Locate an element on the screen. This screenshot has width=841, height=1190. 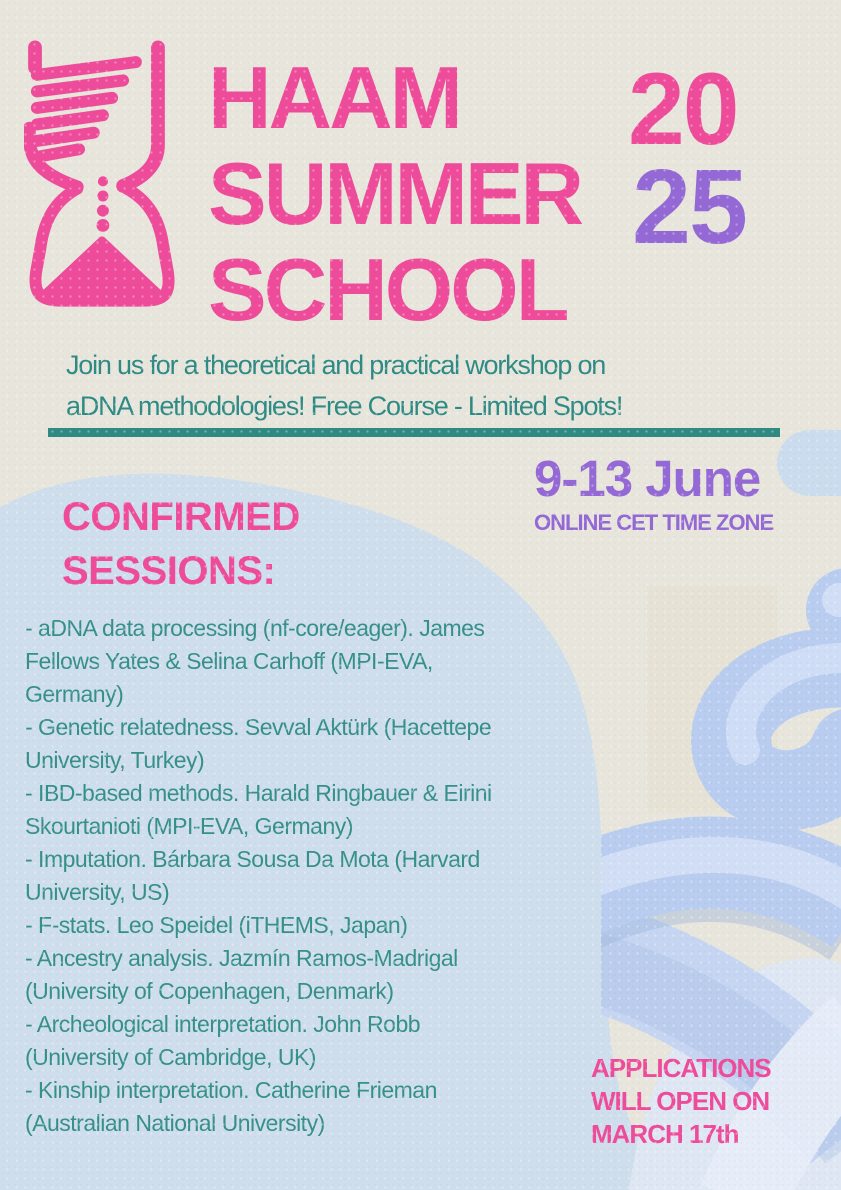
top-right-tube-blob is located at coordinates (809, 463).